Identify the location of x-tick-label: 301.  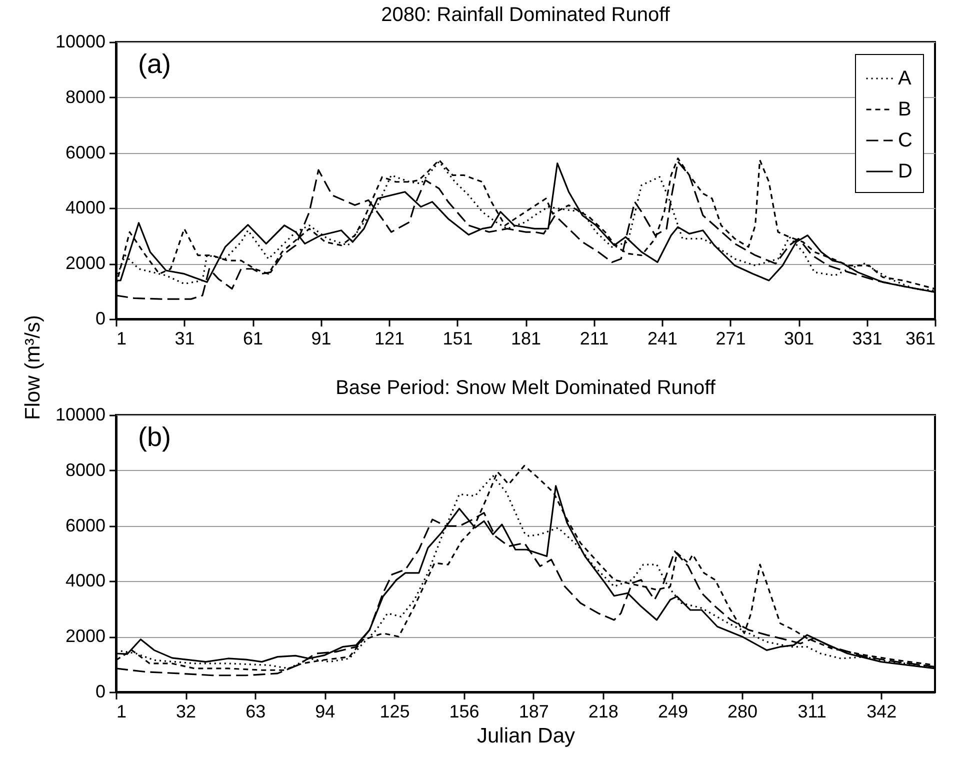
(799, 338).